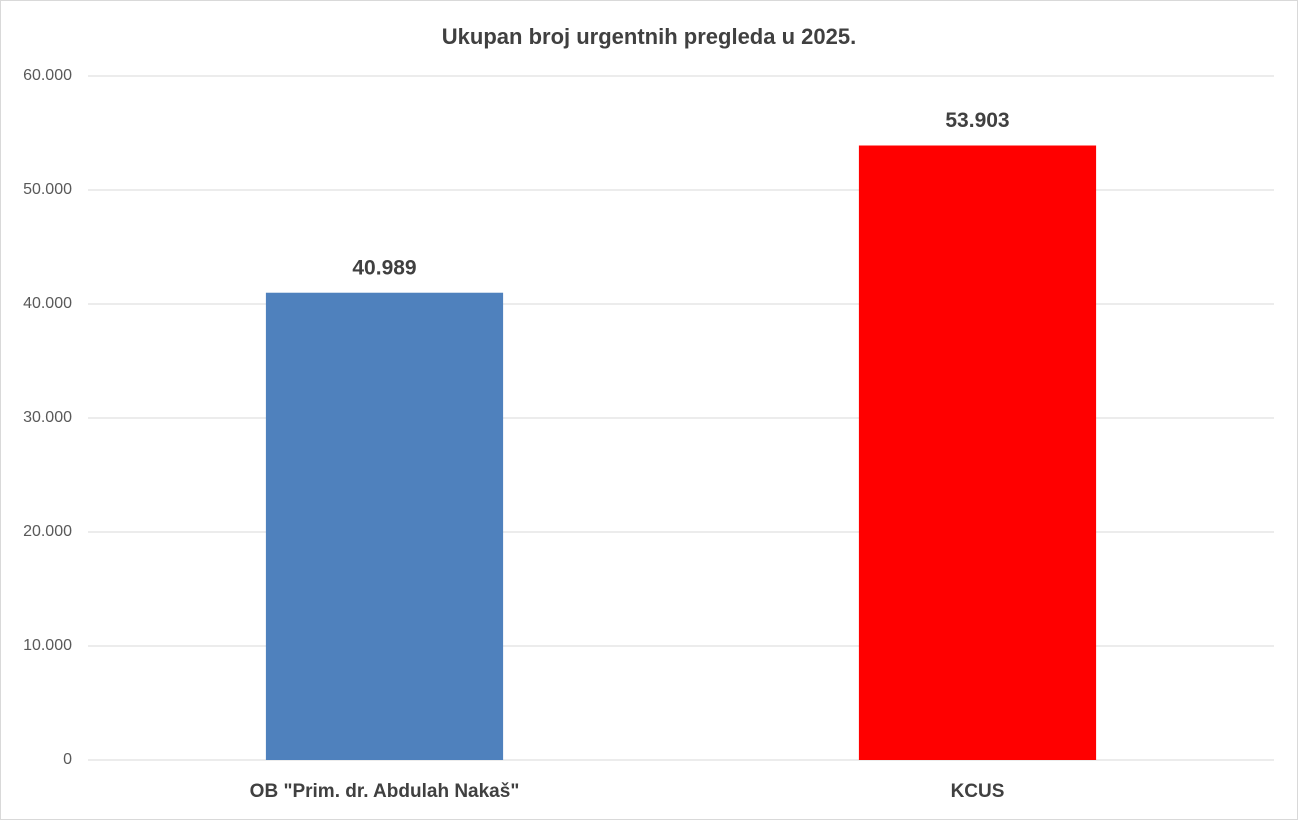 The image size is (1298, 820). What do you see at coordinates (47, 75) in the screenshot?
I see `y-tick-label: 60.000` at bounding box center [47, 75].